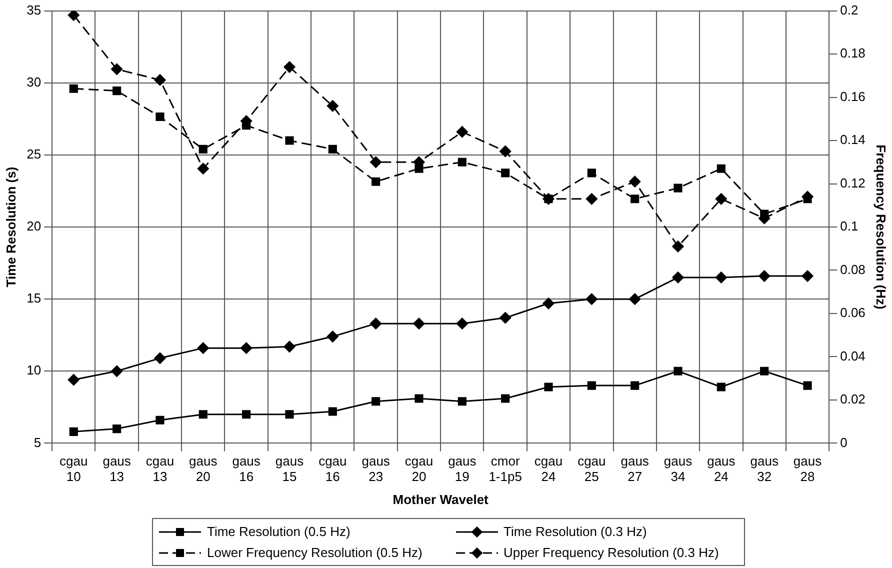 The image size is (892, 568). What do you see at coordinates (34, 10) in the screenshot?
I see `y-tick-label: 35` at bounding box center [34, 10].